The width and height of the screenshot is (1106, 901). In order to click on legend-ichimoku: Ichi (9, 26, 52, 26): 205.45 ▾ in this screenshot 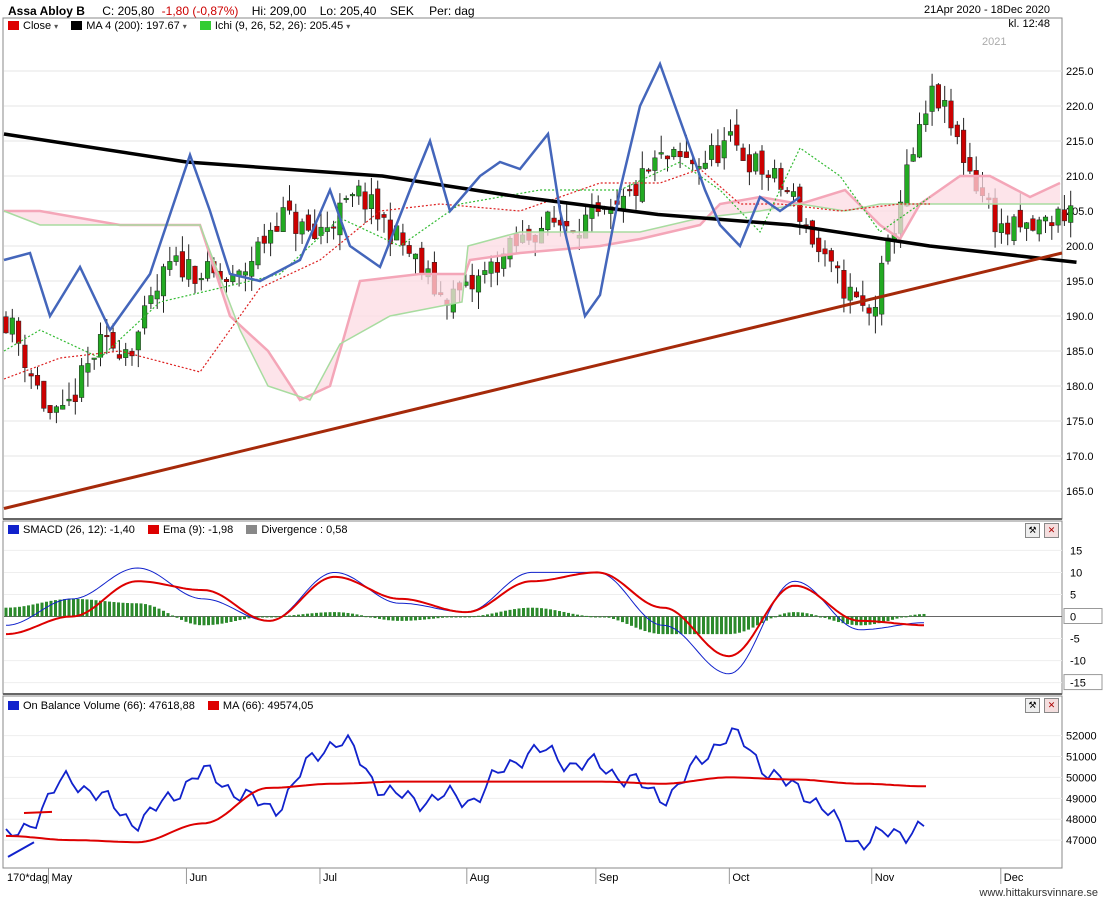, I will do `click(275, 26)`.